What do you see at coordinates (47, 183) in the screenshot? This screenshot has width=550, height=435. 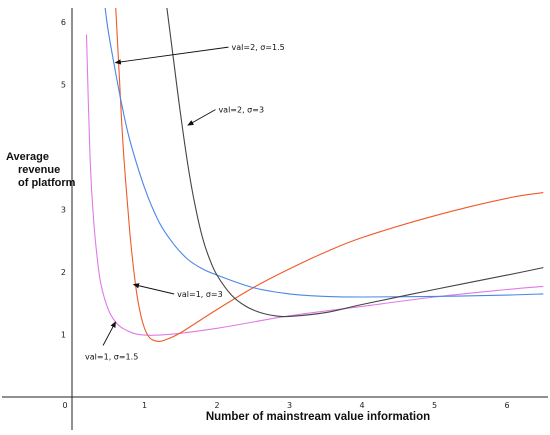 I see `y-axis-label-line: of platform` at bounding box center [47, 183].